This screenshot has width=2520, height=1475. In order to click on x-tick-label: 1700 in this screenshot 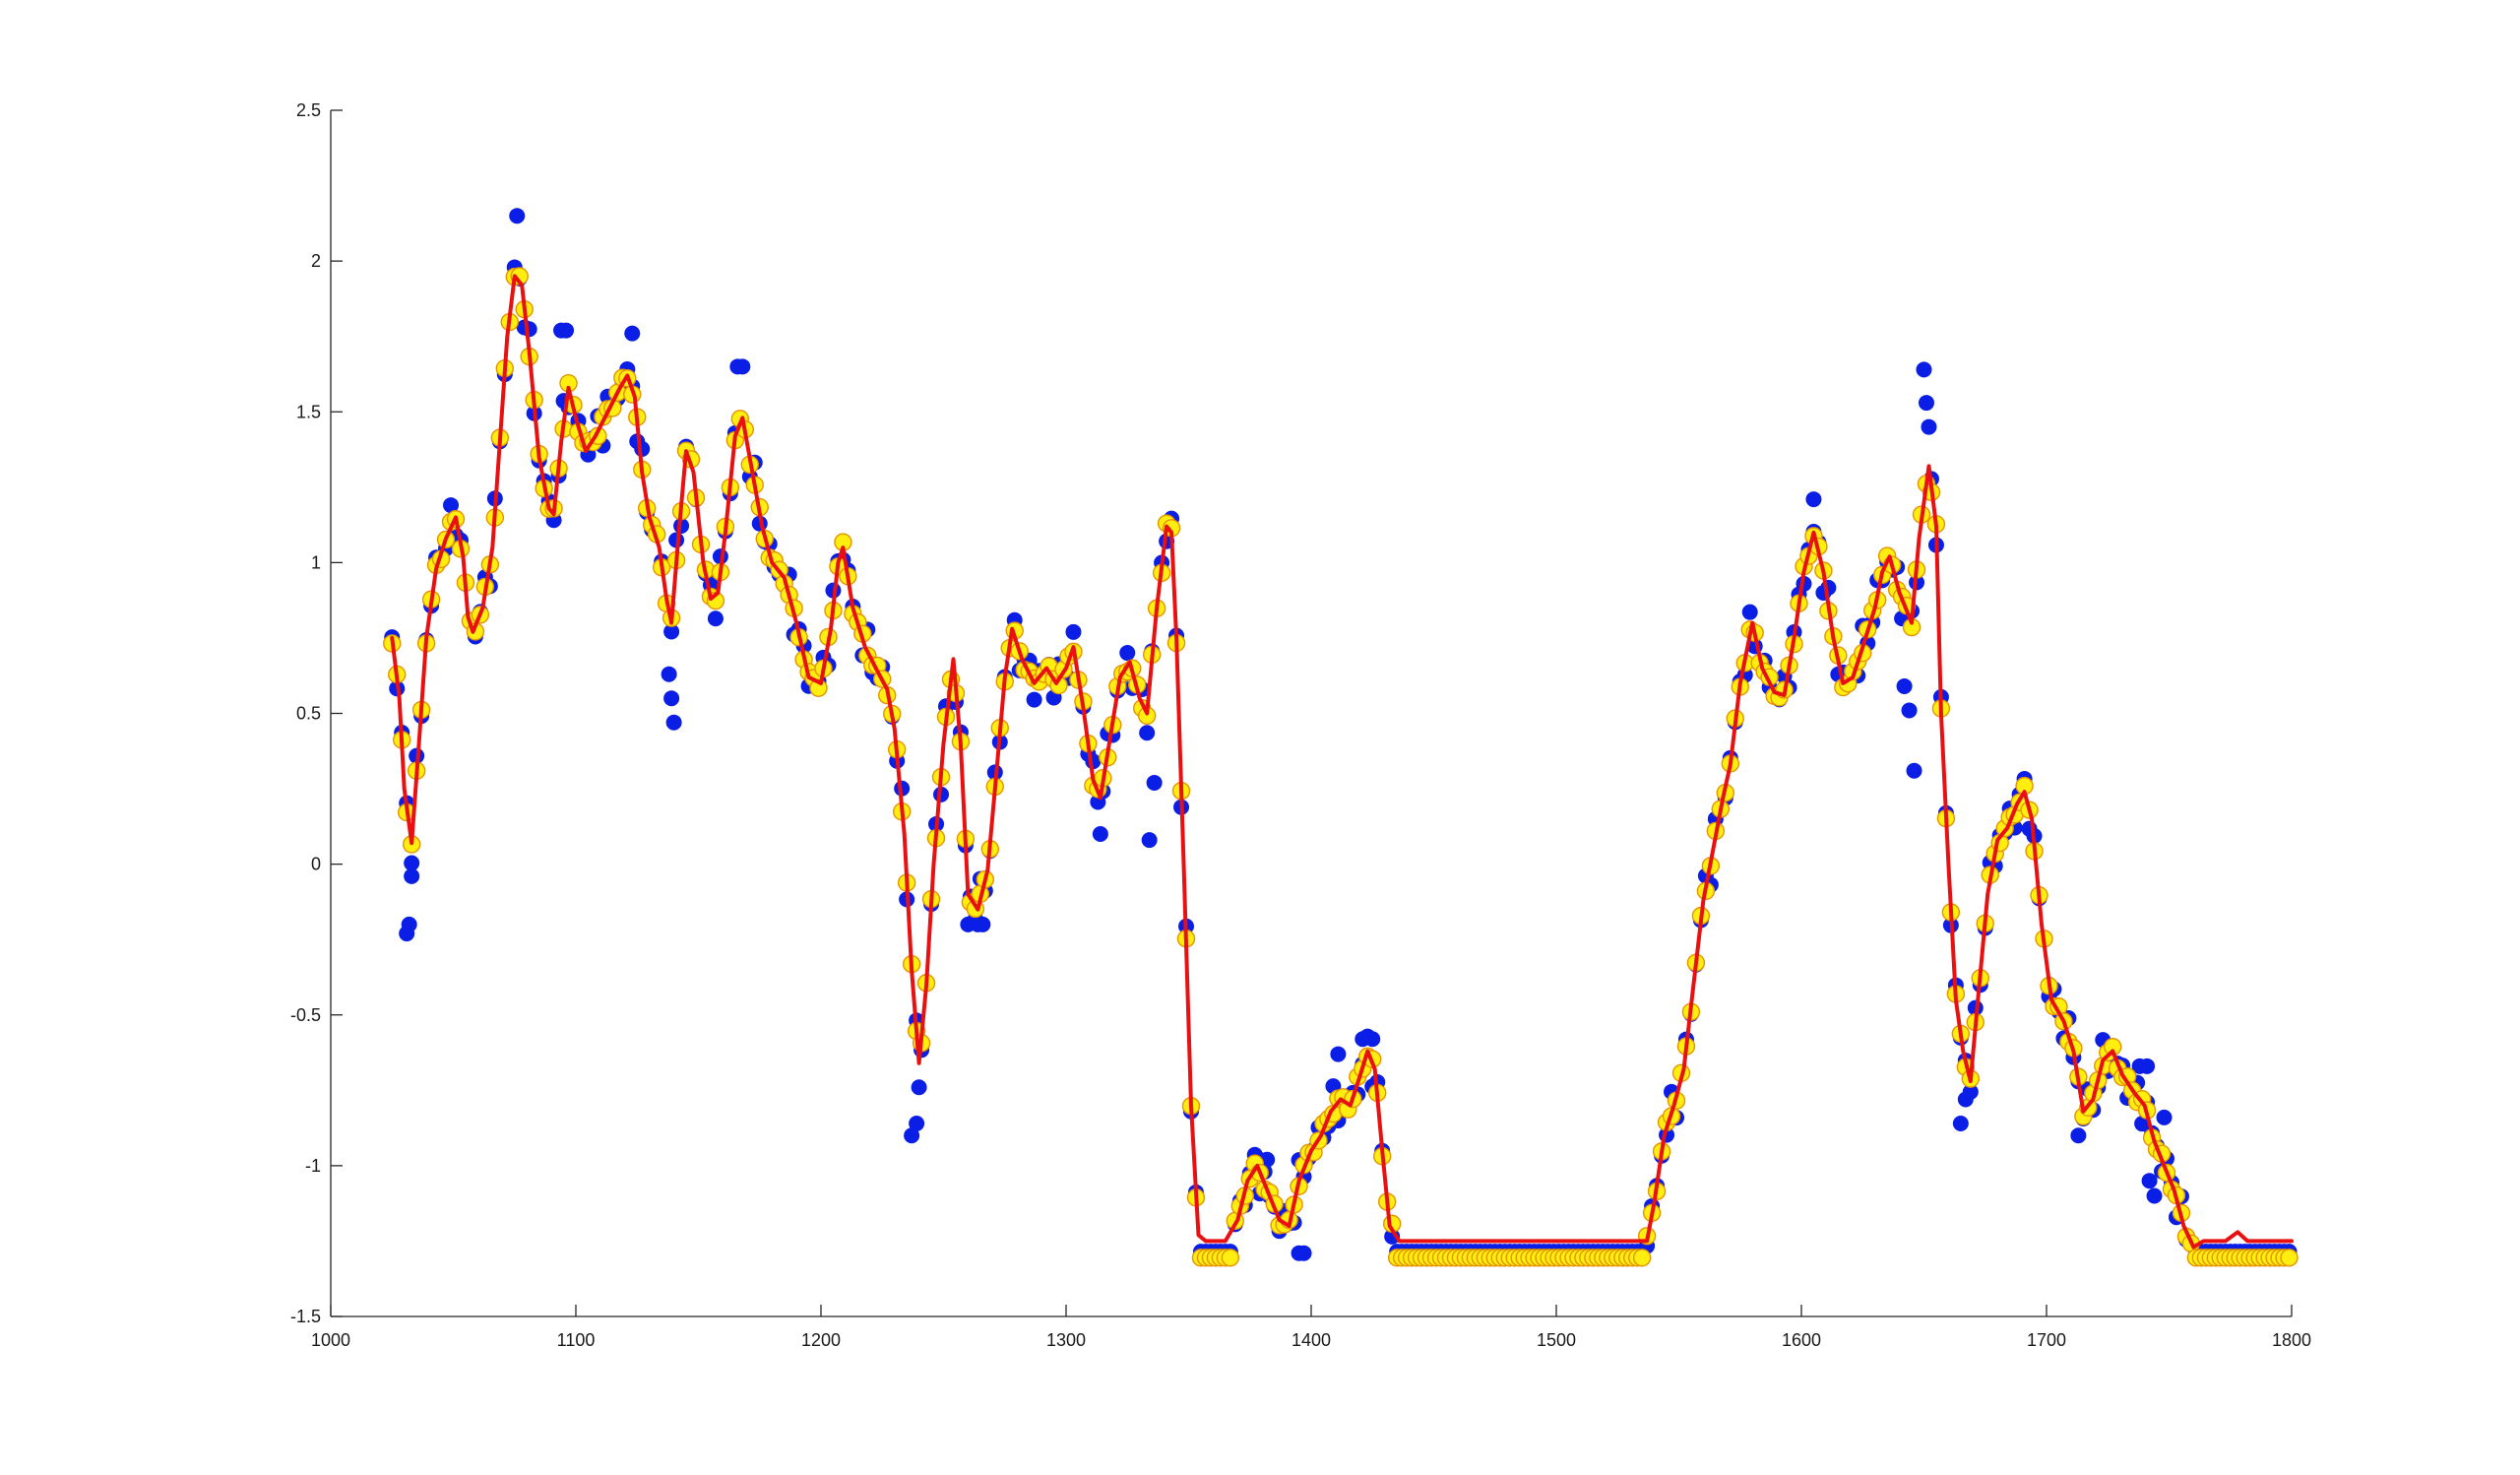, I will do `click(2046, 1340)`.